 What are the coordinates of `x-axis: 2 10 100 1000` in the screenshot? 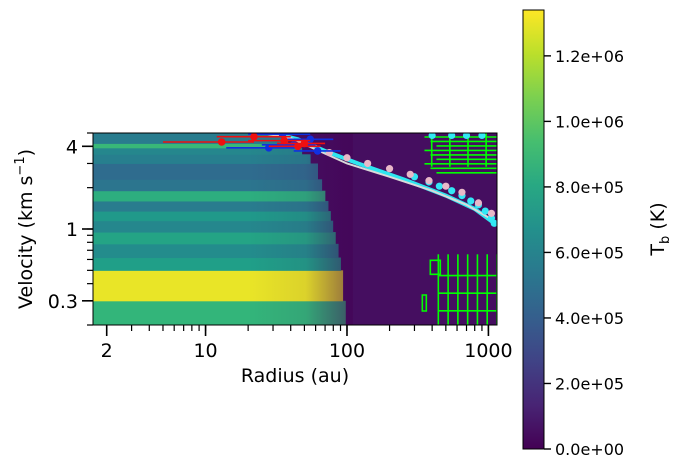 It's located at (307, 343).